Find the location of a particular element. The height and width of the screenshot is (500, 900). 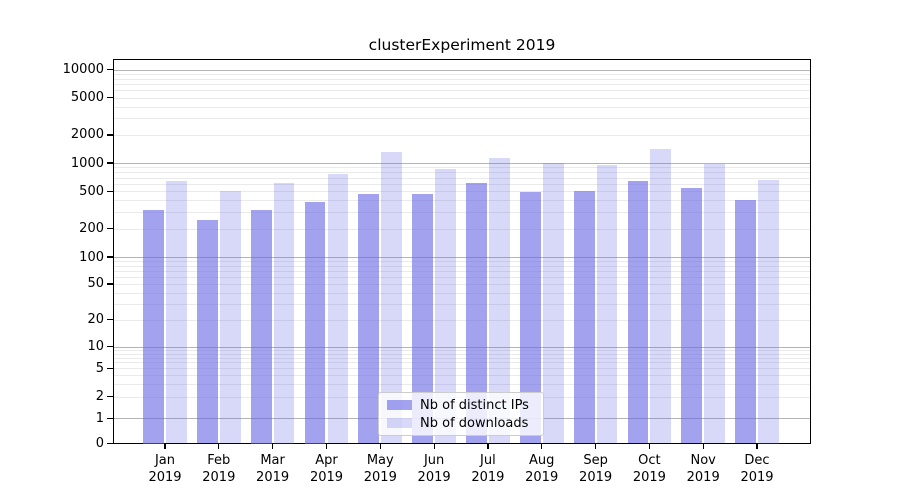

gridline-2000 is located at coordinates (462, 135).